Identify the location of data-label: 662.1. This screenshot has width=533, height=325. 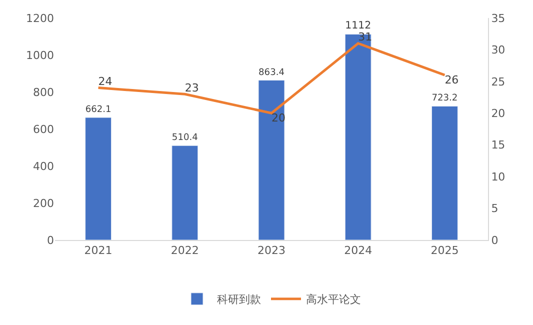
(98, 110).